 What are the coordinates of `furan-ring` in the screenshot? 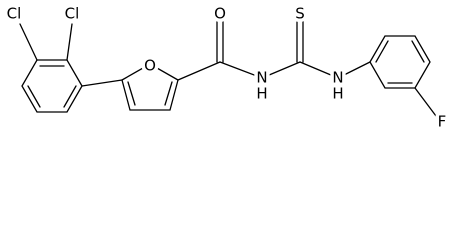 It's located at (150, 87).